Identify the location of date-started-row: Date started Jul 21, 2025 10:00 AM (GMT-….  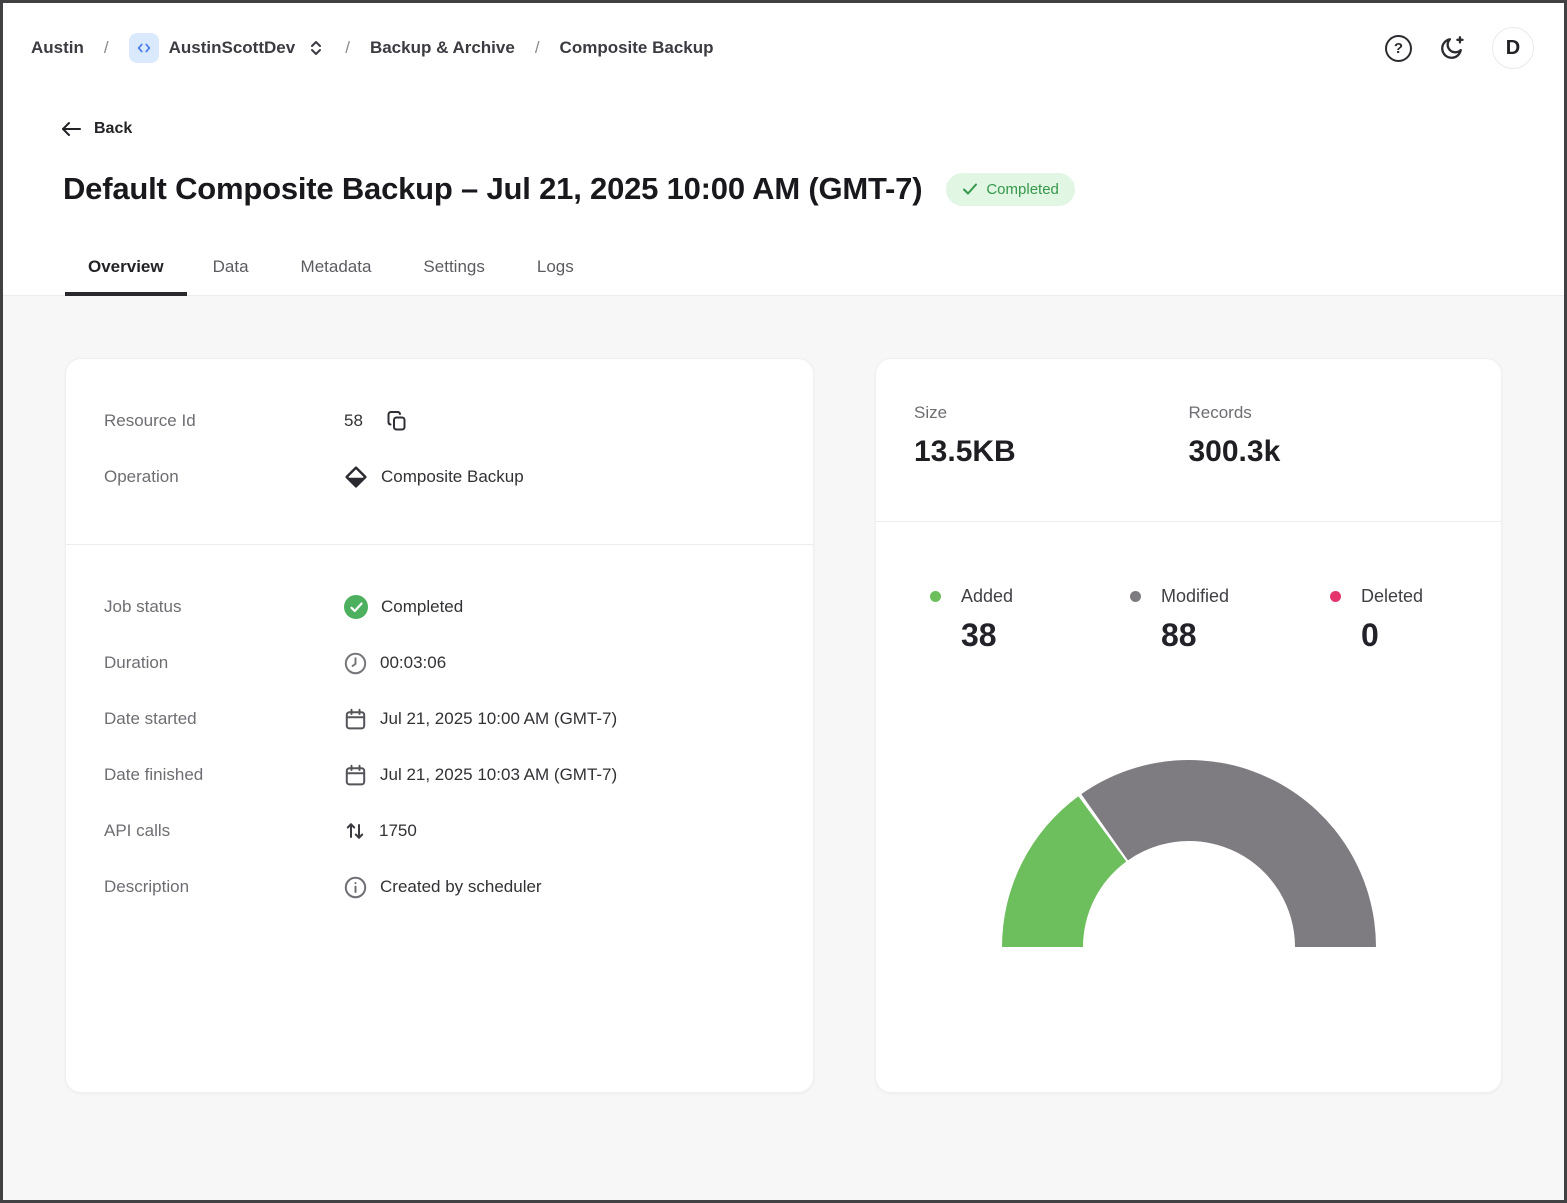
(439, 719).